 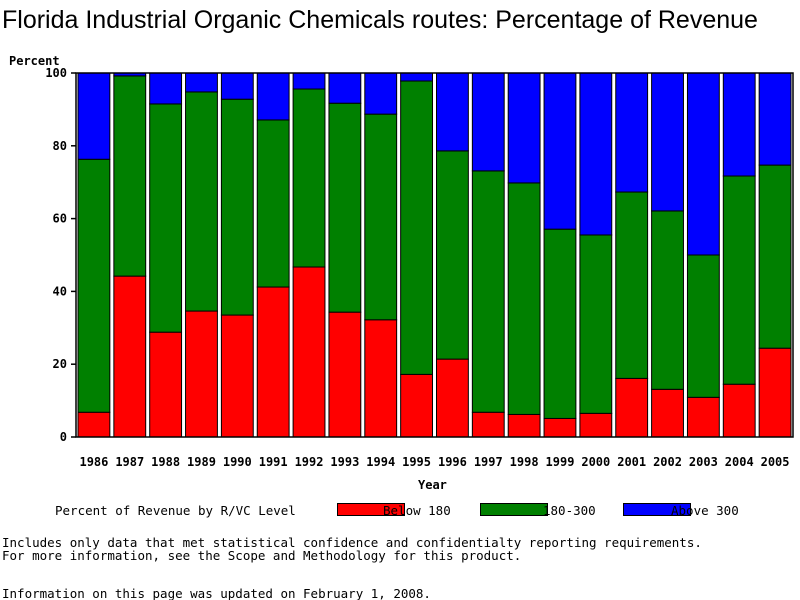 What do you see at coordinates (60, 146) in the screenshot?
I see `y-tick-label: 80` at bounding box center [60, 146].